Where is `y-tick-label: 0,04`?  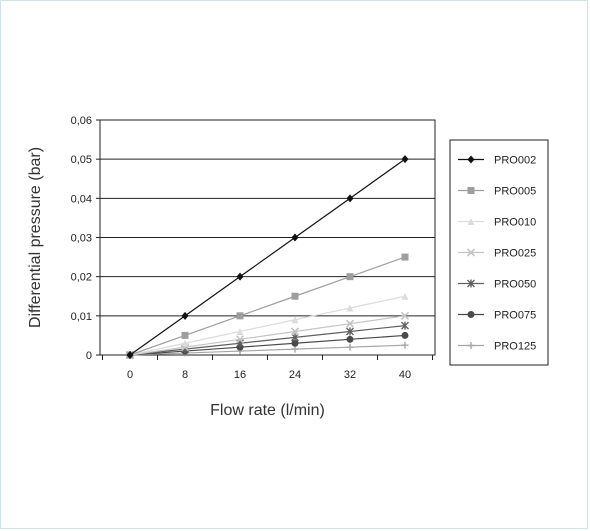 y-tick-label: 0,04 is located at coordinates (81, 199).